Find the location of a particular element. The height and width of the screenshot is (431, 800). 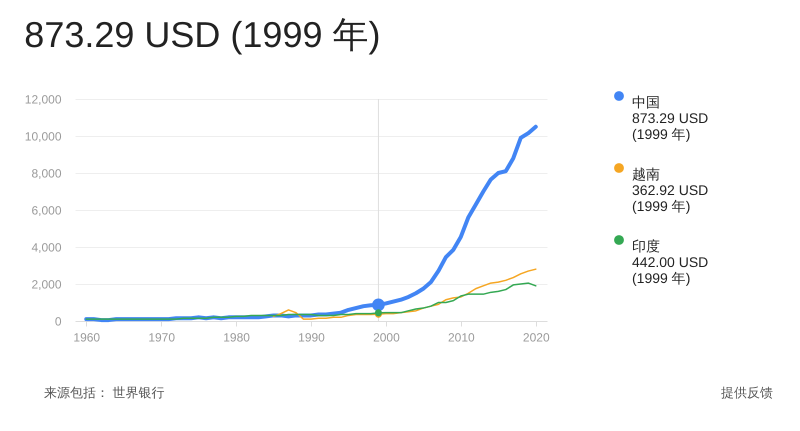

y-tick-label: 10,000 is located at coordinates (43, 137).